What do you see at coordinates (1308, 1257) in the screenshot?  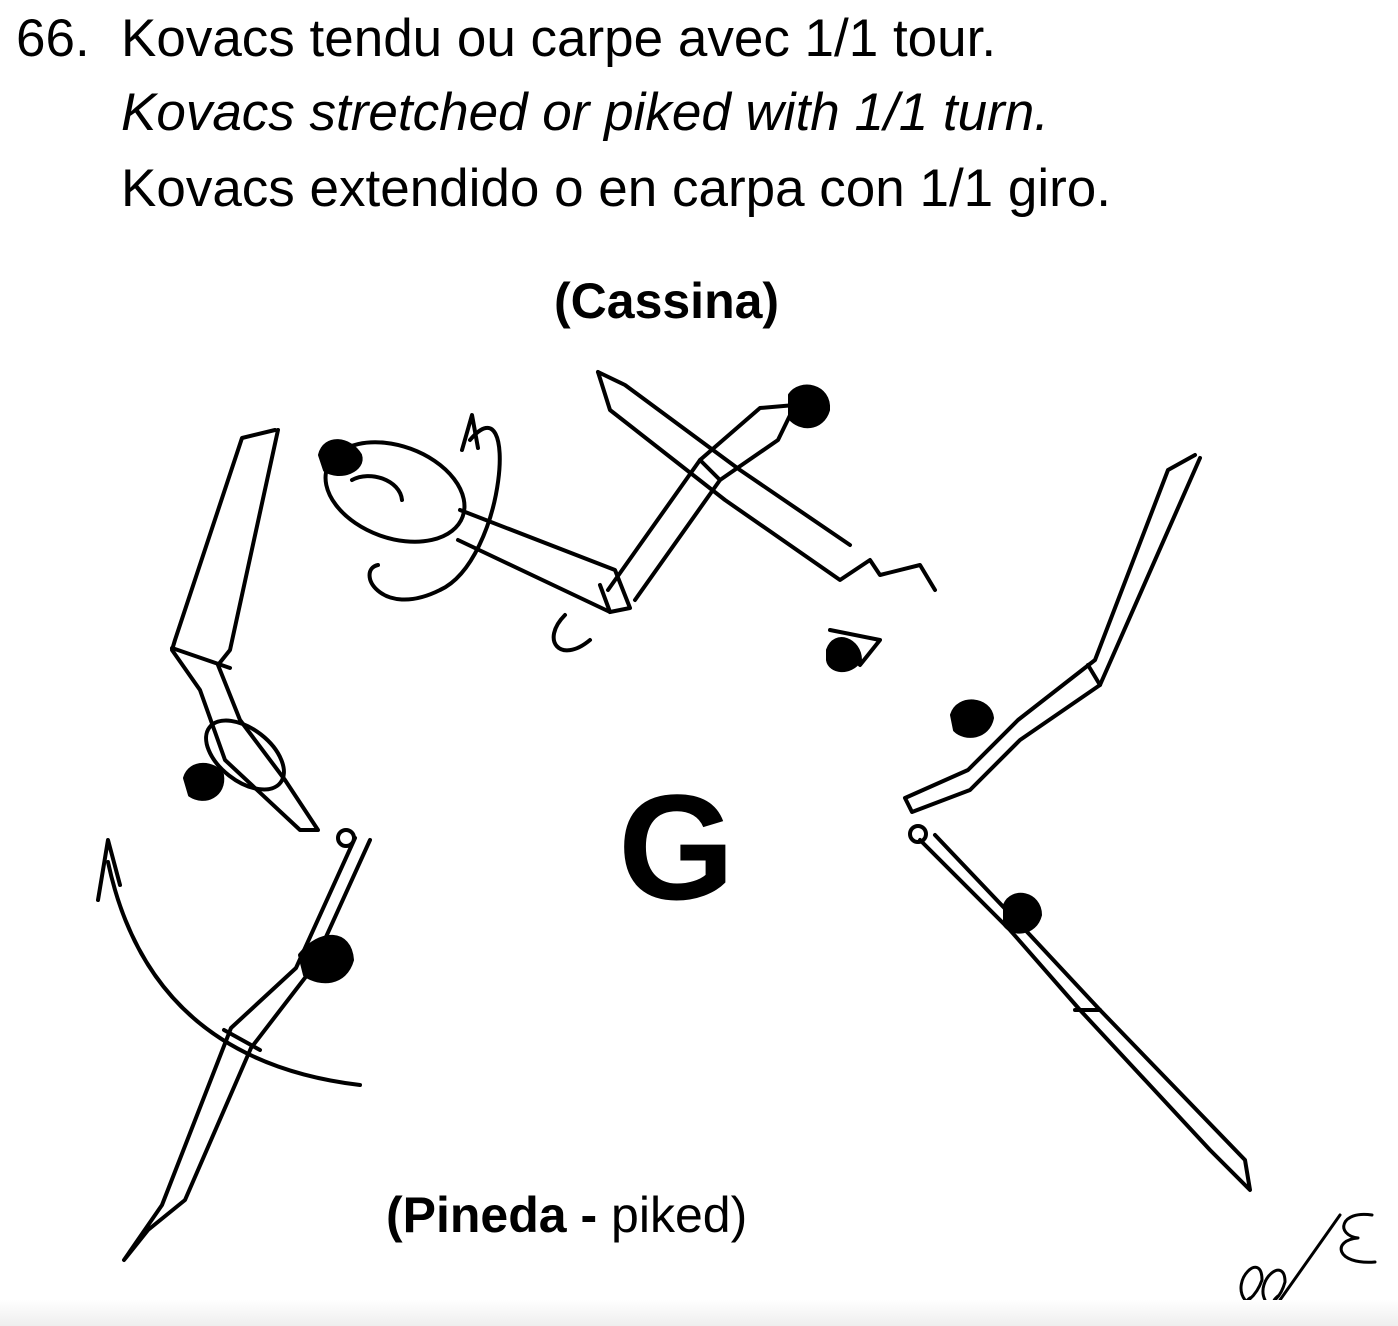 I see `signature` at bounding box center [1308, 1257].